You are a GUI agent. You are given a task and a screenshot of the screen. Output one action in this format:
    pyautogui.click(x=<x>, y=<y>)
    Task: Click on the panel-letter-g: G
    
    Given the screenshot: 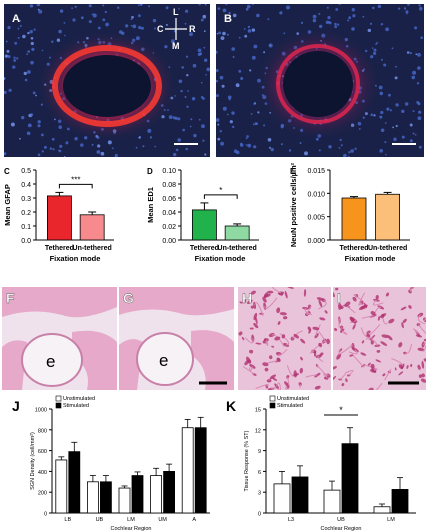 What is the action you would take?
    pyautogui.click(x=128, y=298)
    